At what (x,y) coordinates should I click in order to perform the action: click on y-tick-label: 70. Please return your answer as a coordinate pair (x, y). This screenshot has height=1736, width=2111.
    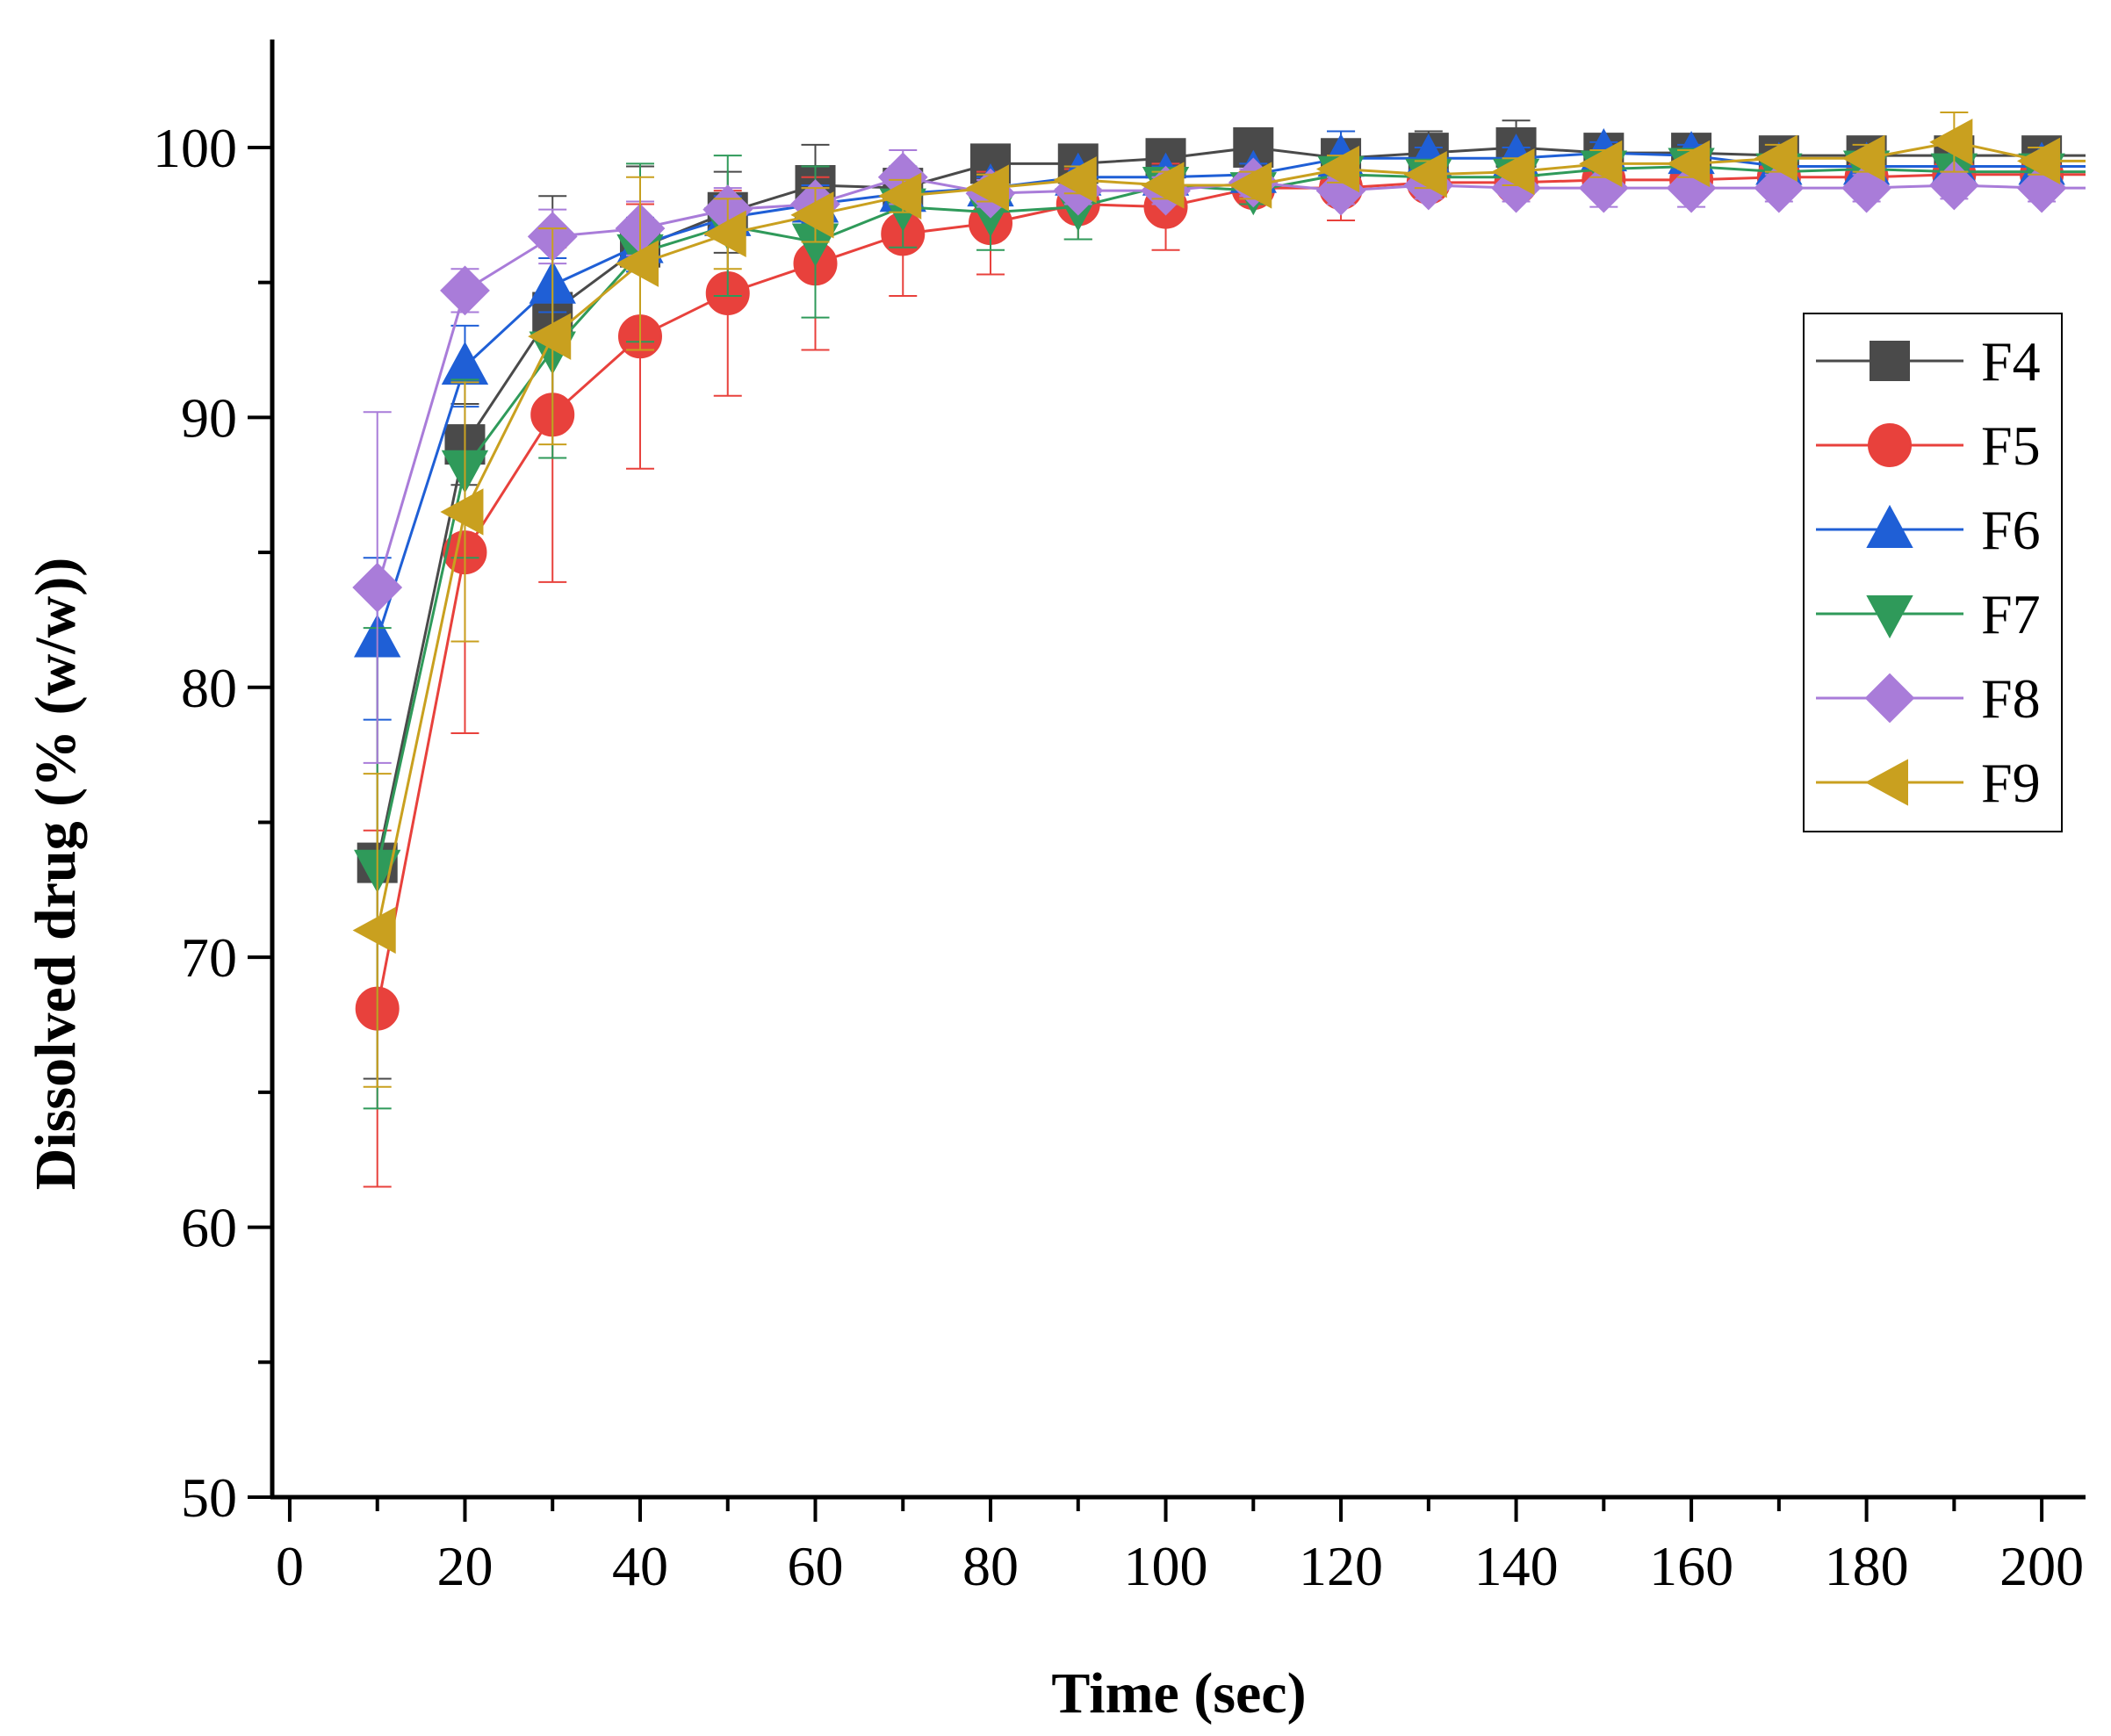
    Looking at the image, I should click on (209, 957).